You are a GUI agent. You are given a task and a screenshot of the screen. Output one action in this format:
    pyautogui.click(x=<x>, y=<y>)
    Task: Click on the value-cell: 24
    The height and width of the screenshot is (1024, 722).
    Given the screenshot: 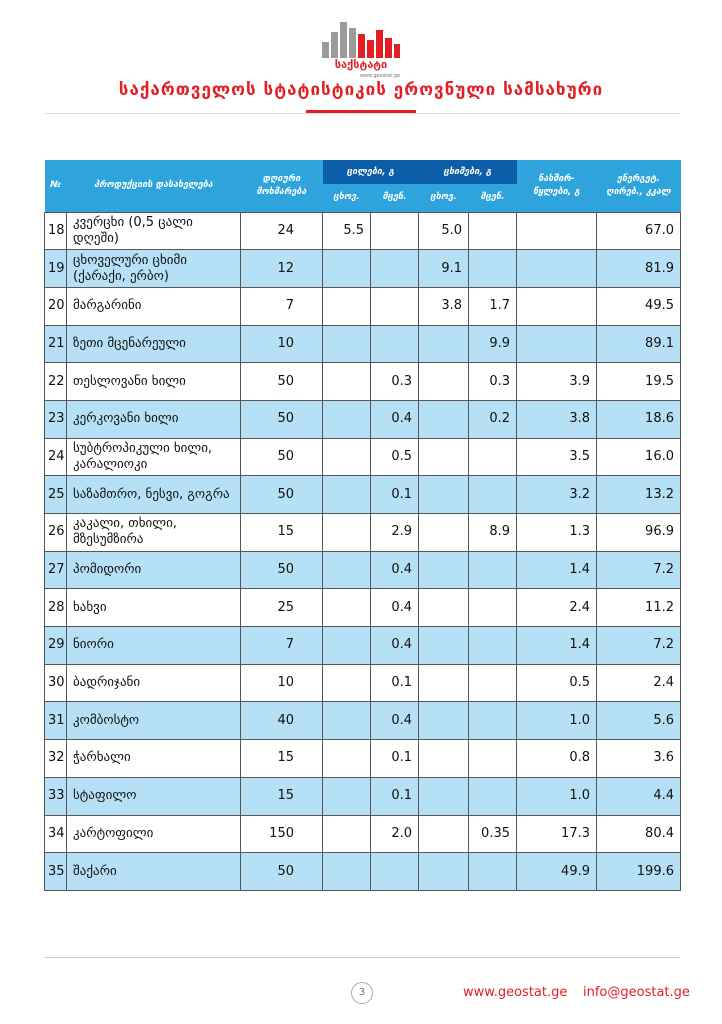 What is the action you would take?
    pyautogui.click(x=281, y=231)
    